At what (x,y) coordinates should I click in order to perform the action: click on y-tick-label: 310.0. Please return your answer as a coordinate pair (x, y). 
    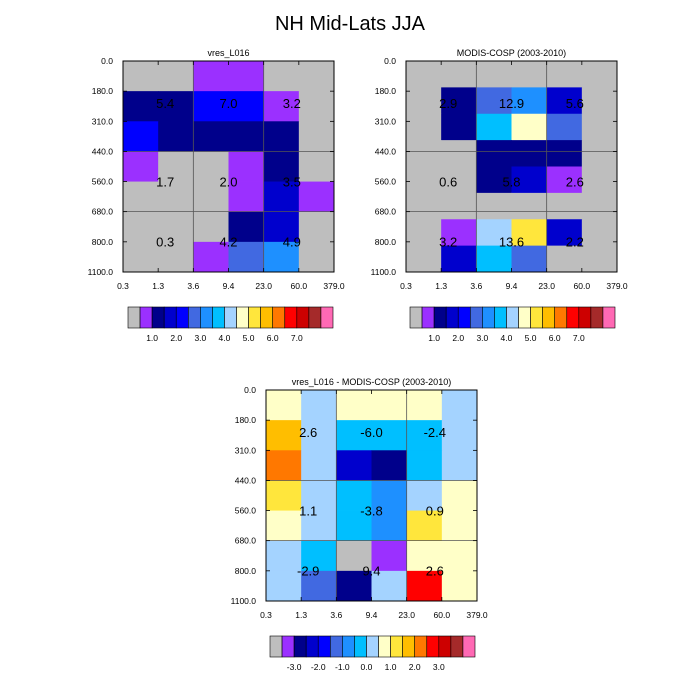
    Looking at the image, I should click on (246, 450).